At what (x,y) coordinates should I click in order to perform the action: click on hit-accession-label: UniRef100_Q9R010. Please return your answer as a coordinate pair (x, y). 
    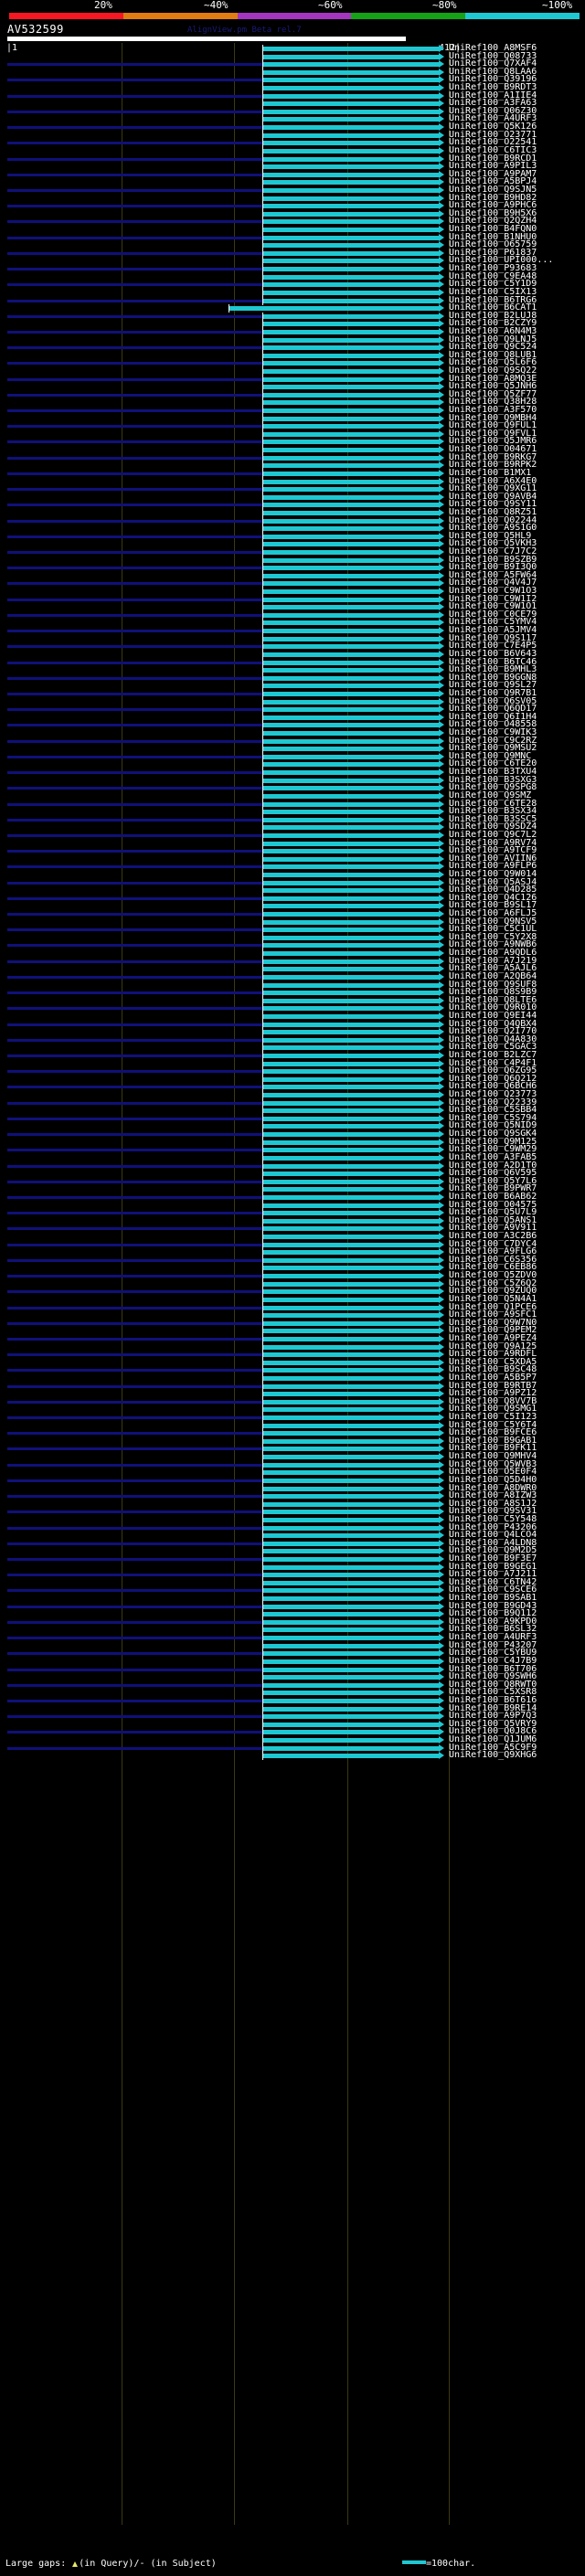
    Looking at the image, I should click on (493, 1007).